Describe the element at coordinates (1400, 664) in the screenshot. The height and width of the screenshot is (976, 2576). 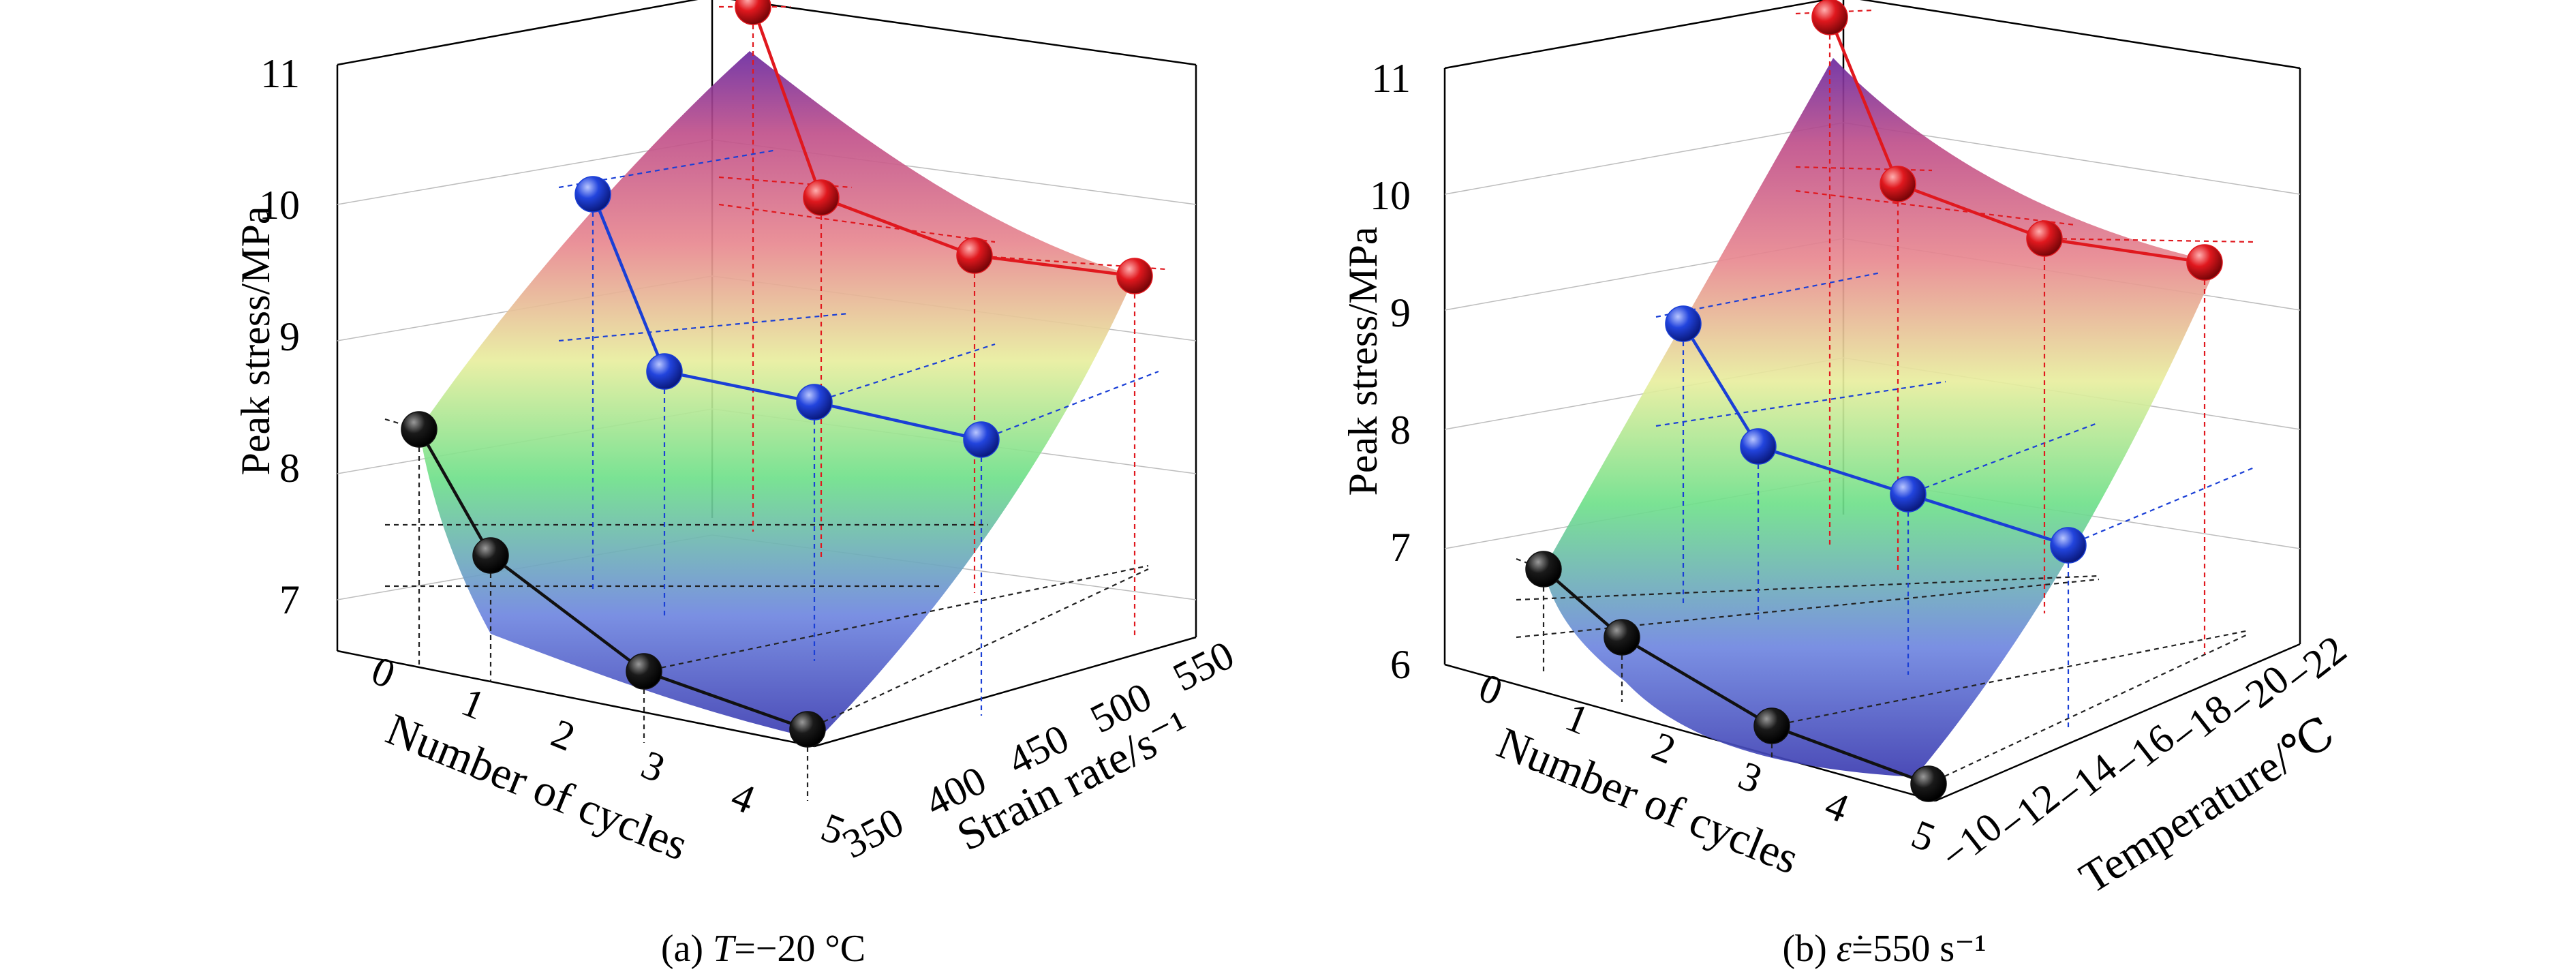
I see `y-tick-label: 6` at that location.